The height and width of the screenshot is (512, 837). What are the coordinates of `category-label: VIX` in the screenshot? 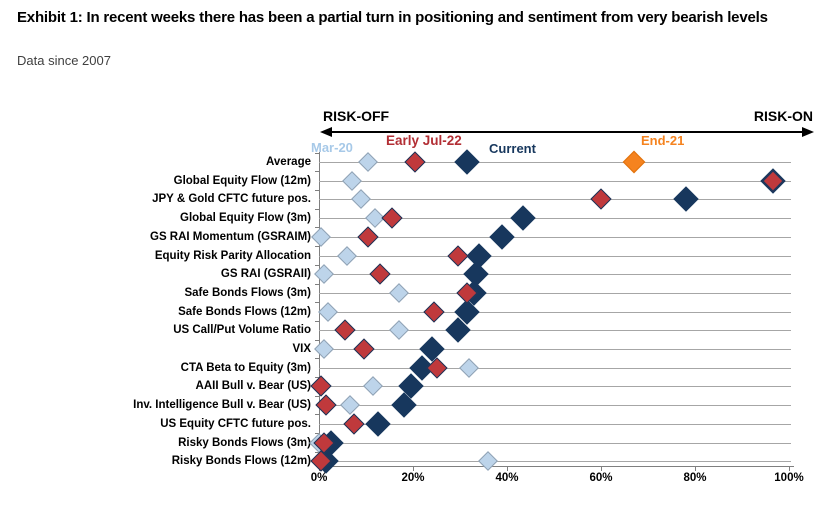 It's located at (301, 349).